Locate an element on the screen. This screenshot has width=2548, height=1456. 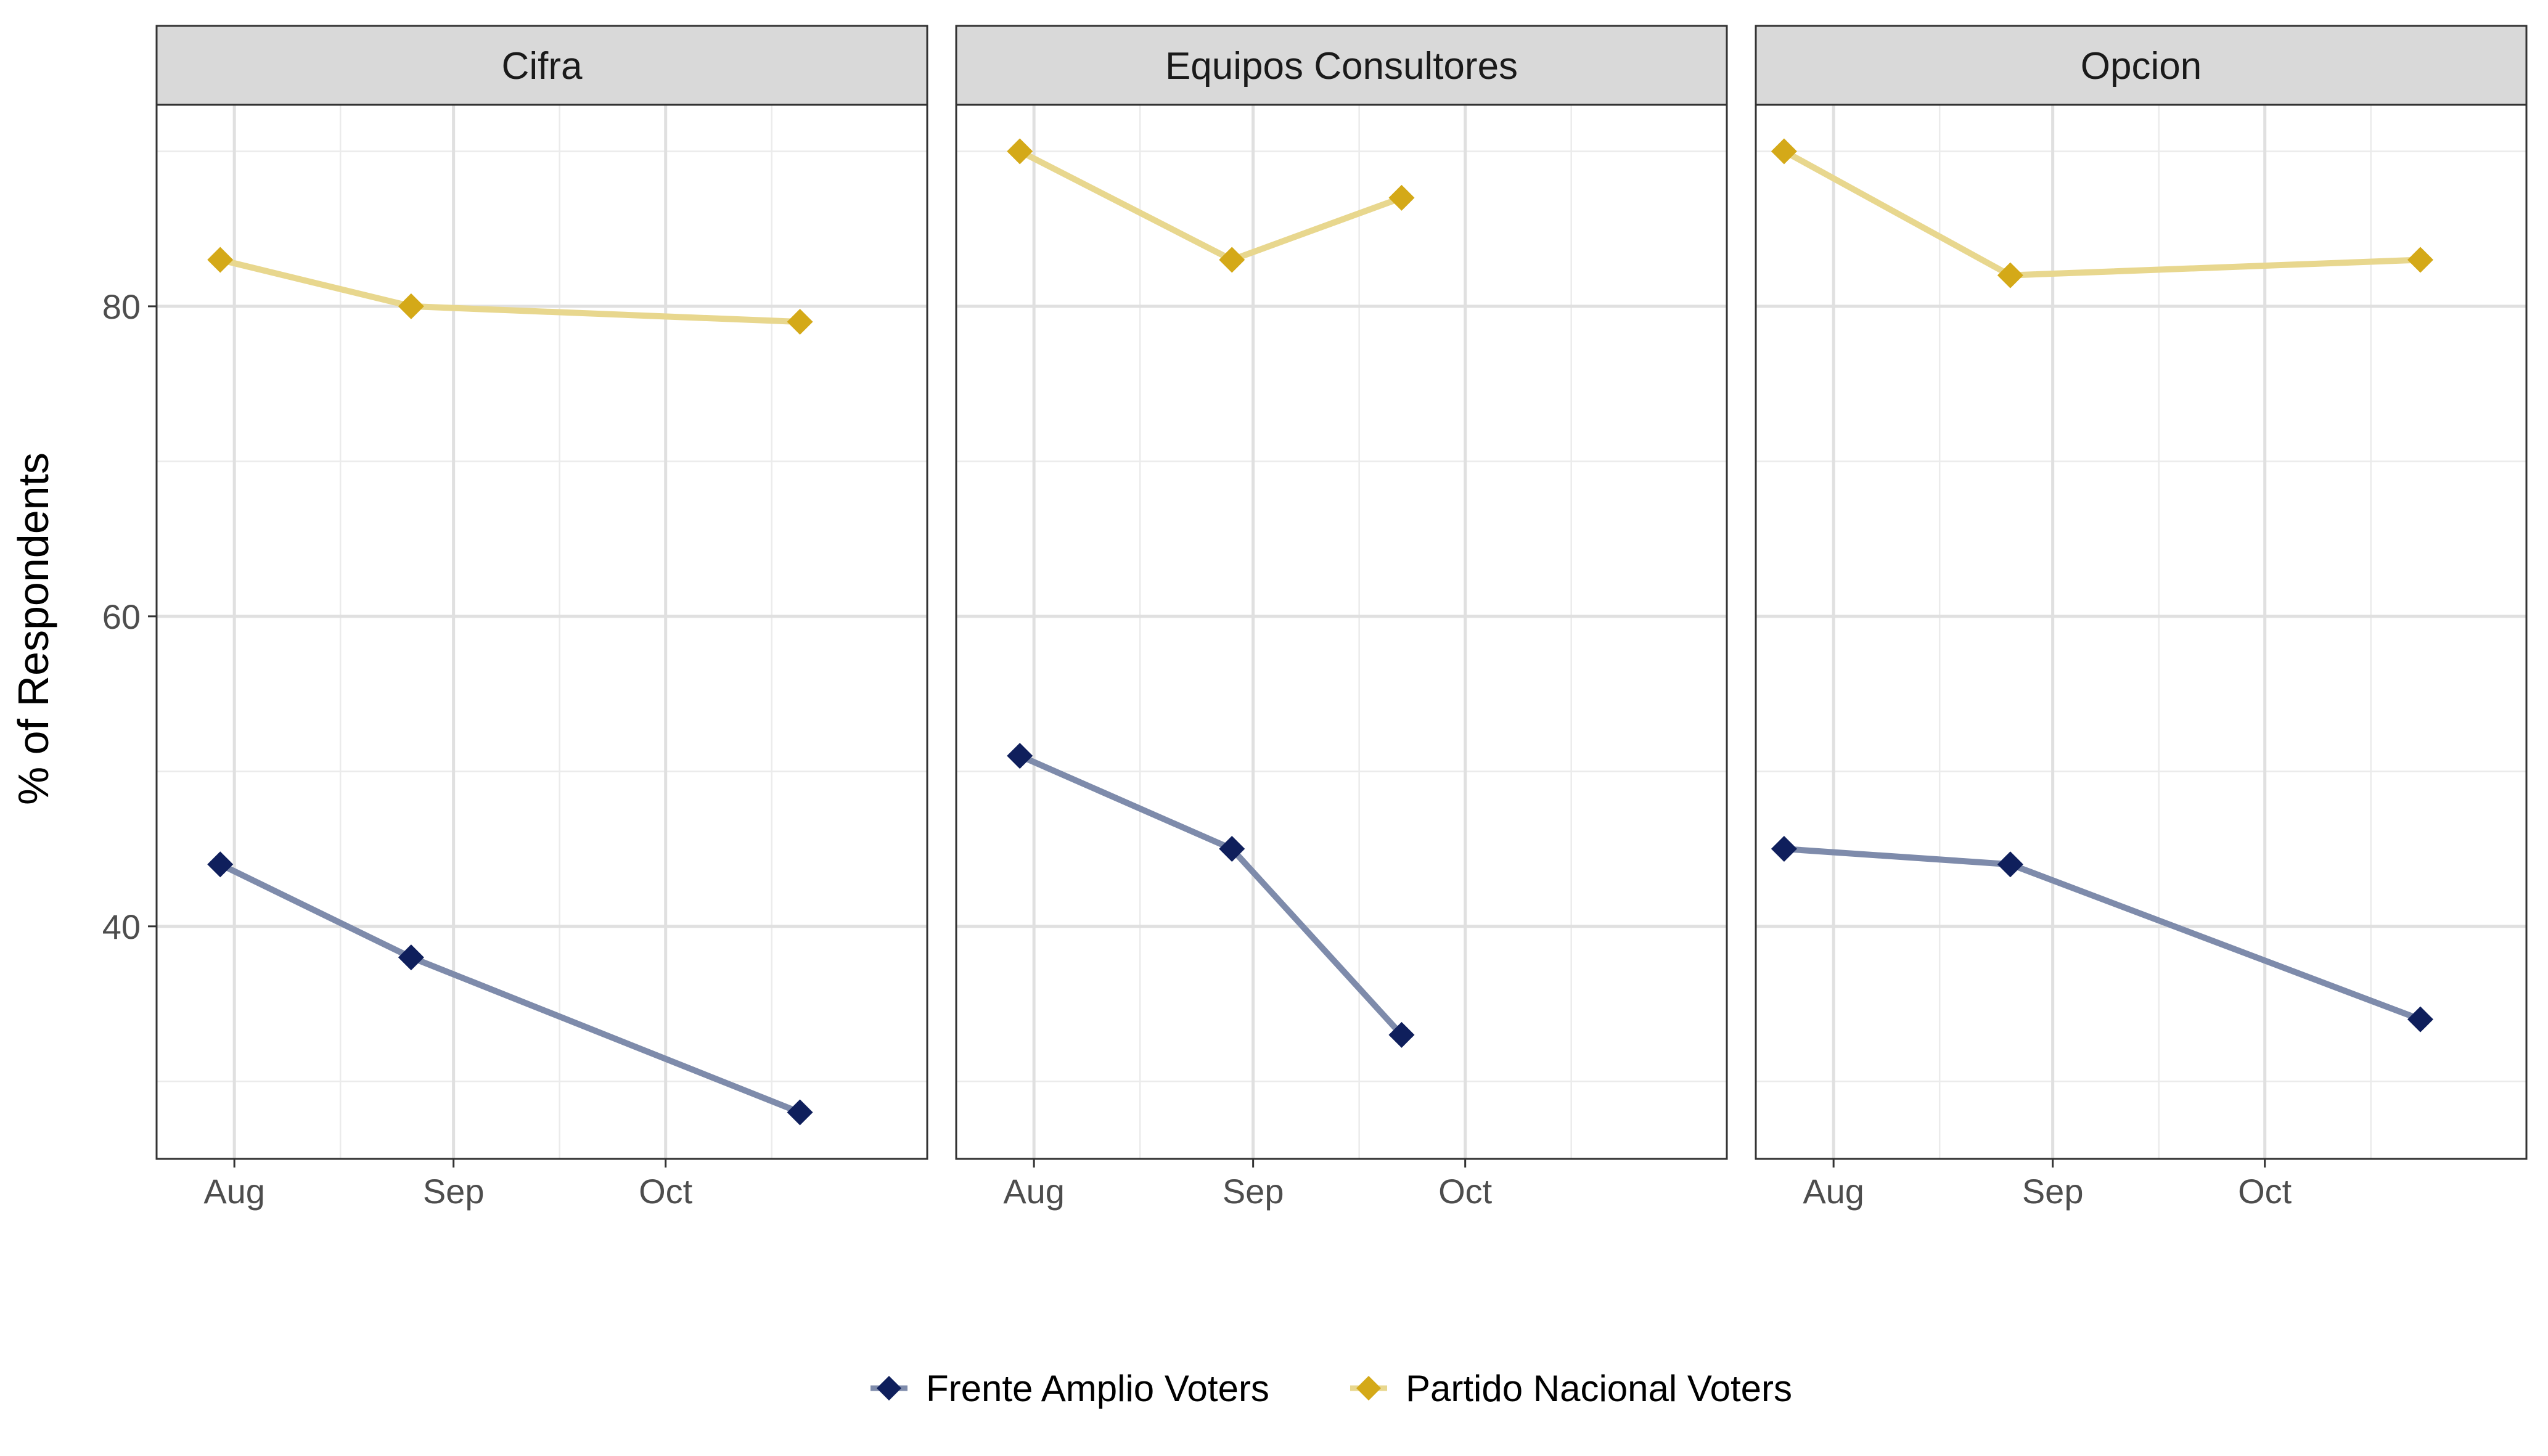
facet-strip-label: Opcion is located at coordinates (2141, 66).